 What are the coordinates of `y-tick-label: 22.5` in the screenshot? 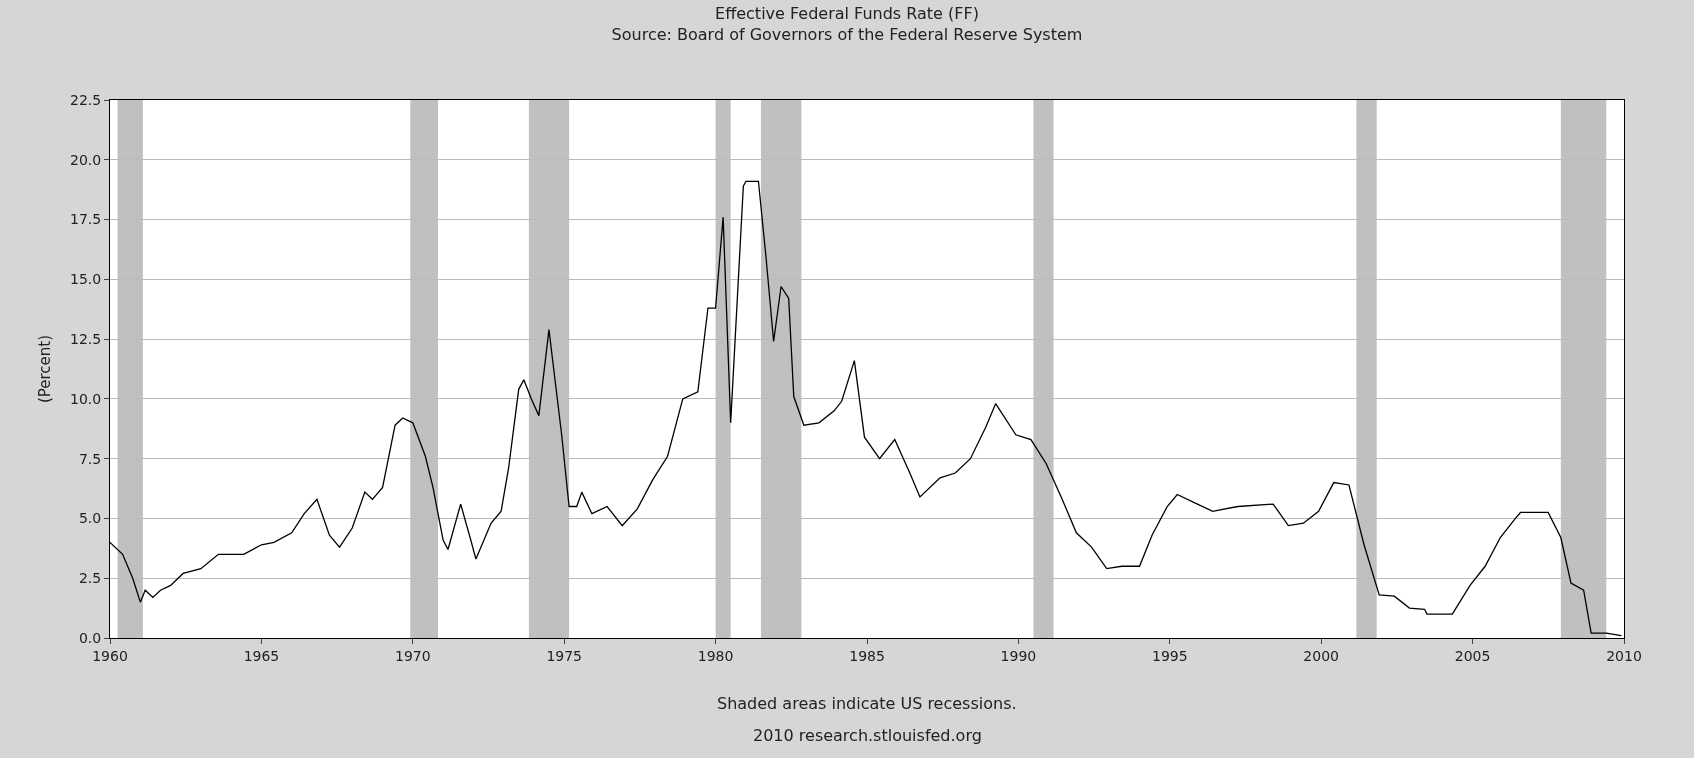 It's located at (86, 99).